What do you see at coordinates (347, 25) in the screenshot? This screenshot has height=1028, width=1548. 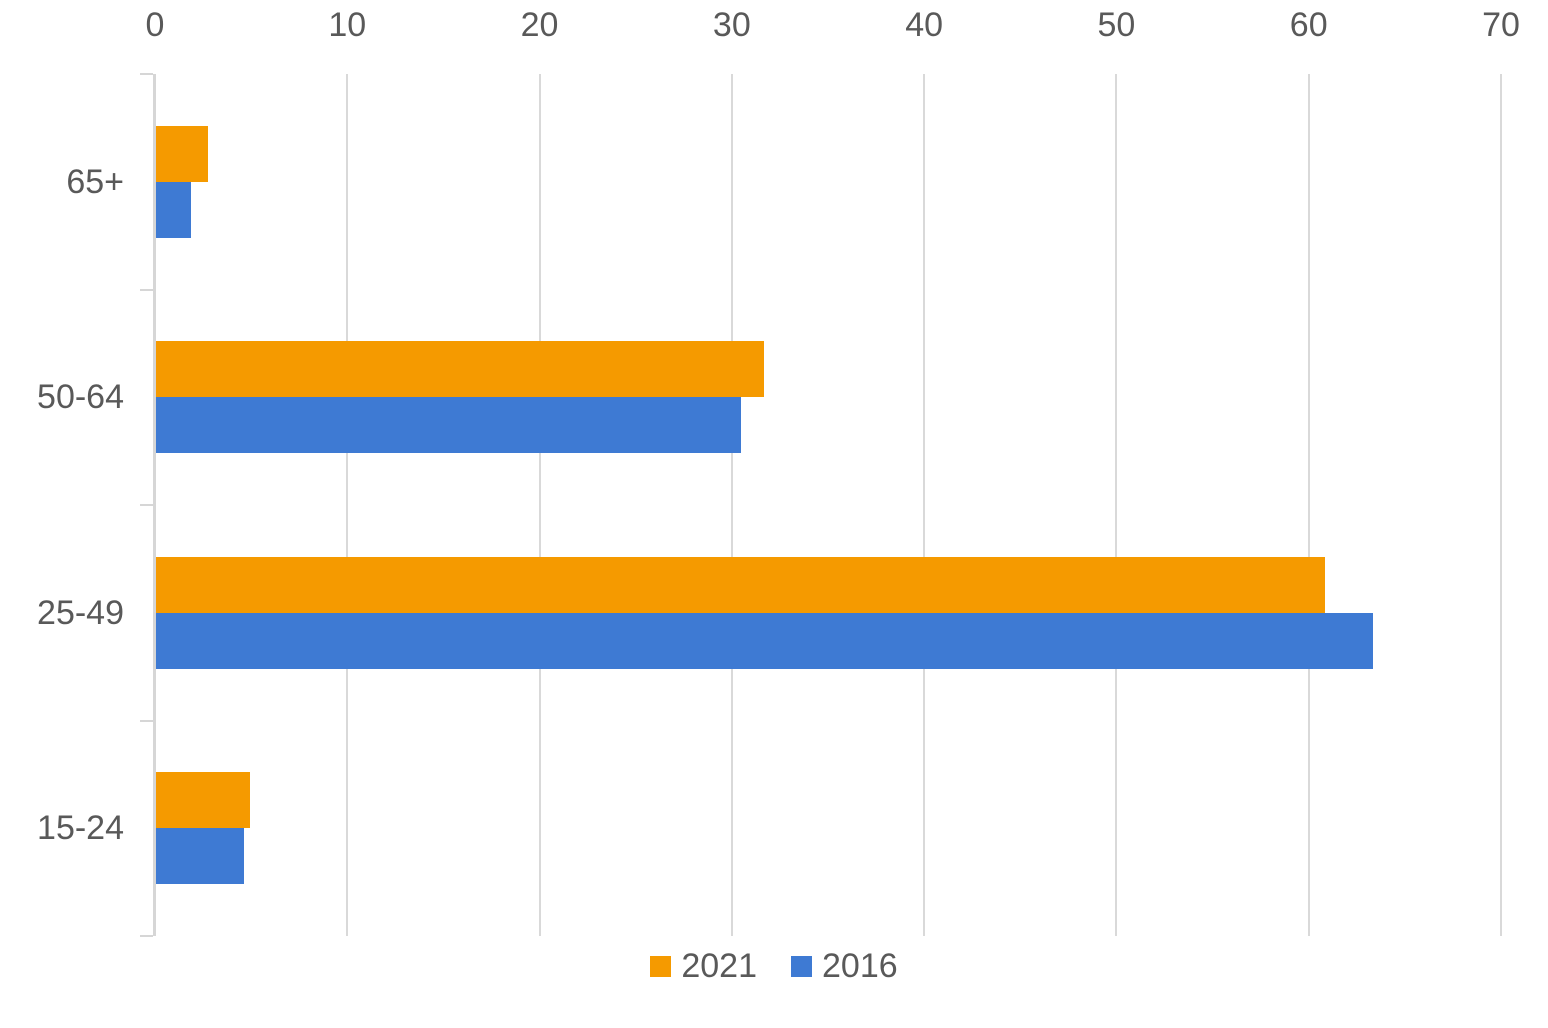 I see `x-axis-tick-label-10: 10` at bounding box center [347, 25].